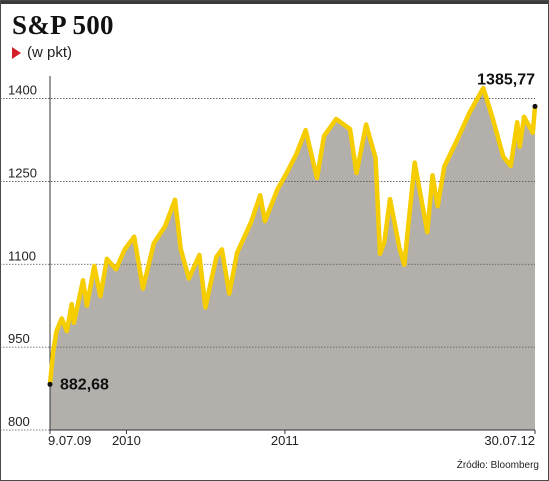 The height and width of the screenshot is (481, 549). What do you see at coordinates (285, 440) in the screenshot?
I see `x-tick-label: 2011` at bounding box center [285, 440].